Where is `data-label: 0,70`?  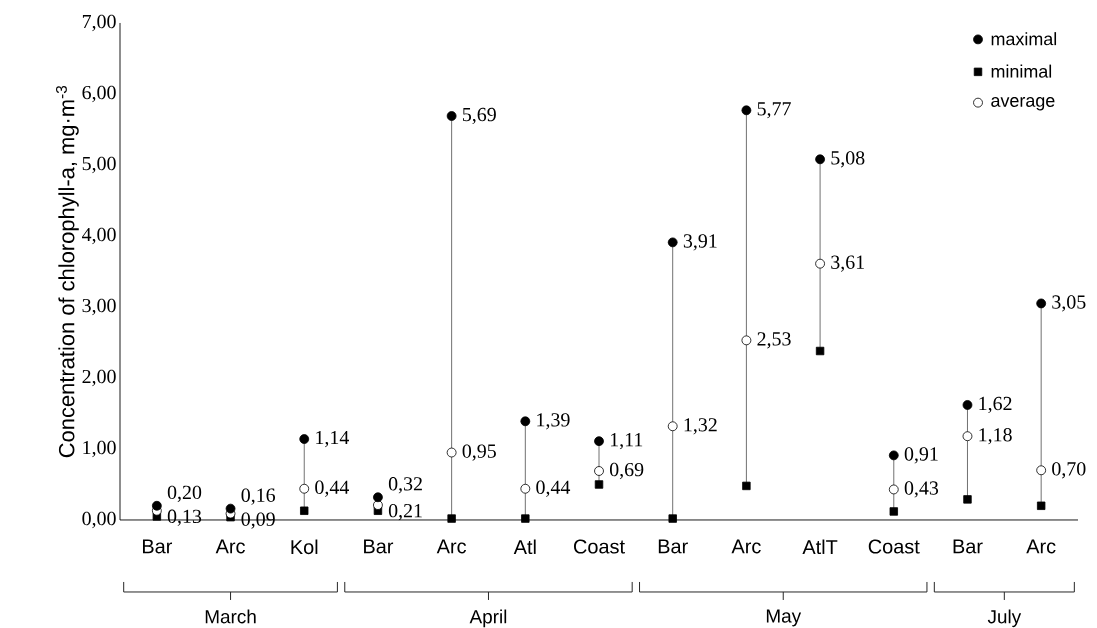
data-label: 0,70 is located at coordinates (1069, 470).